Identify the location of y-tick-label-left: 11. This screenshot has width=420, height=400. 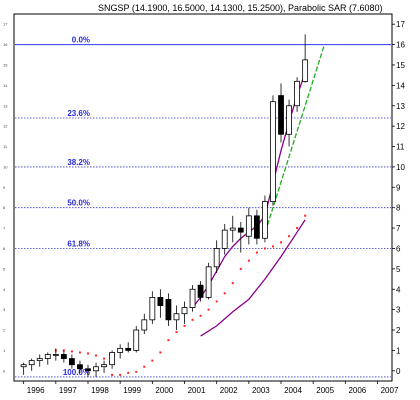
(5, 146).